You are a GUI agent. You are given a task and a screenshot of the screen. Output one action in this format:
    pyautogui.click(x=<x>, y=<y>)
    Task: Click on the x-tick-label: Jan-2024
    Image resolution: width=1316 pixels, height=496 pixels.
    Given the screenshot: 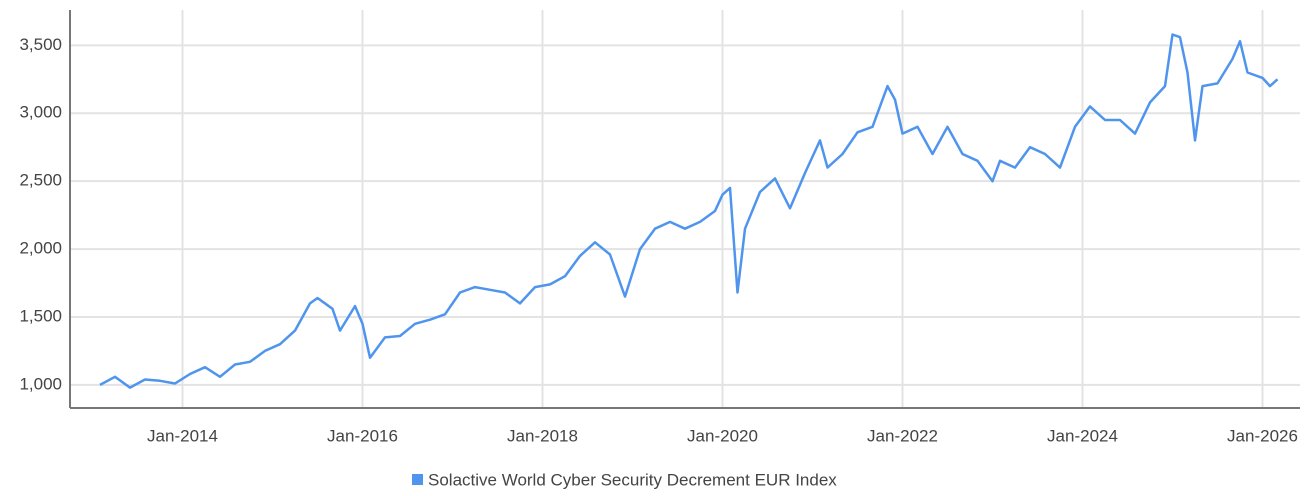 What is the action you would take?
    pyautogui.click(x=1082, y=435)
    